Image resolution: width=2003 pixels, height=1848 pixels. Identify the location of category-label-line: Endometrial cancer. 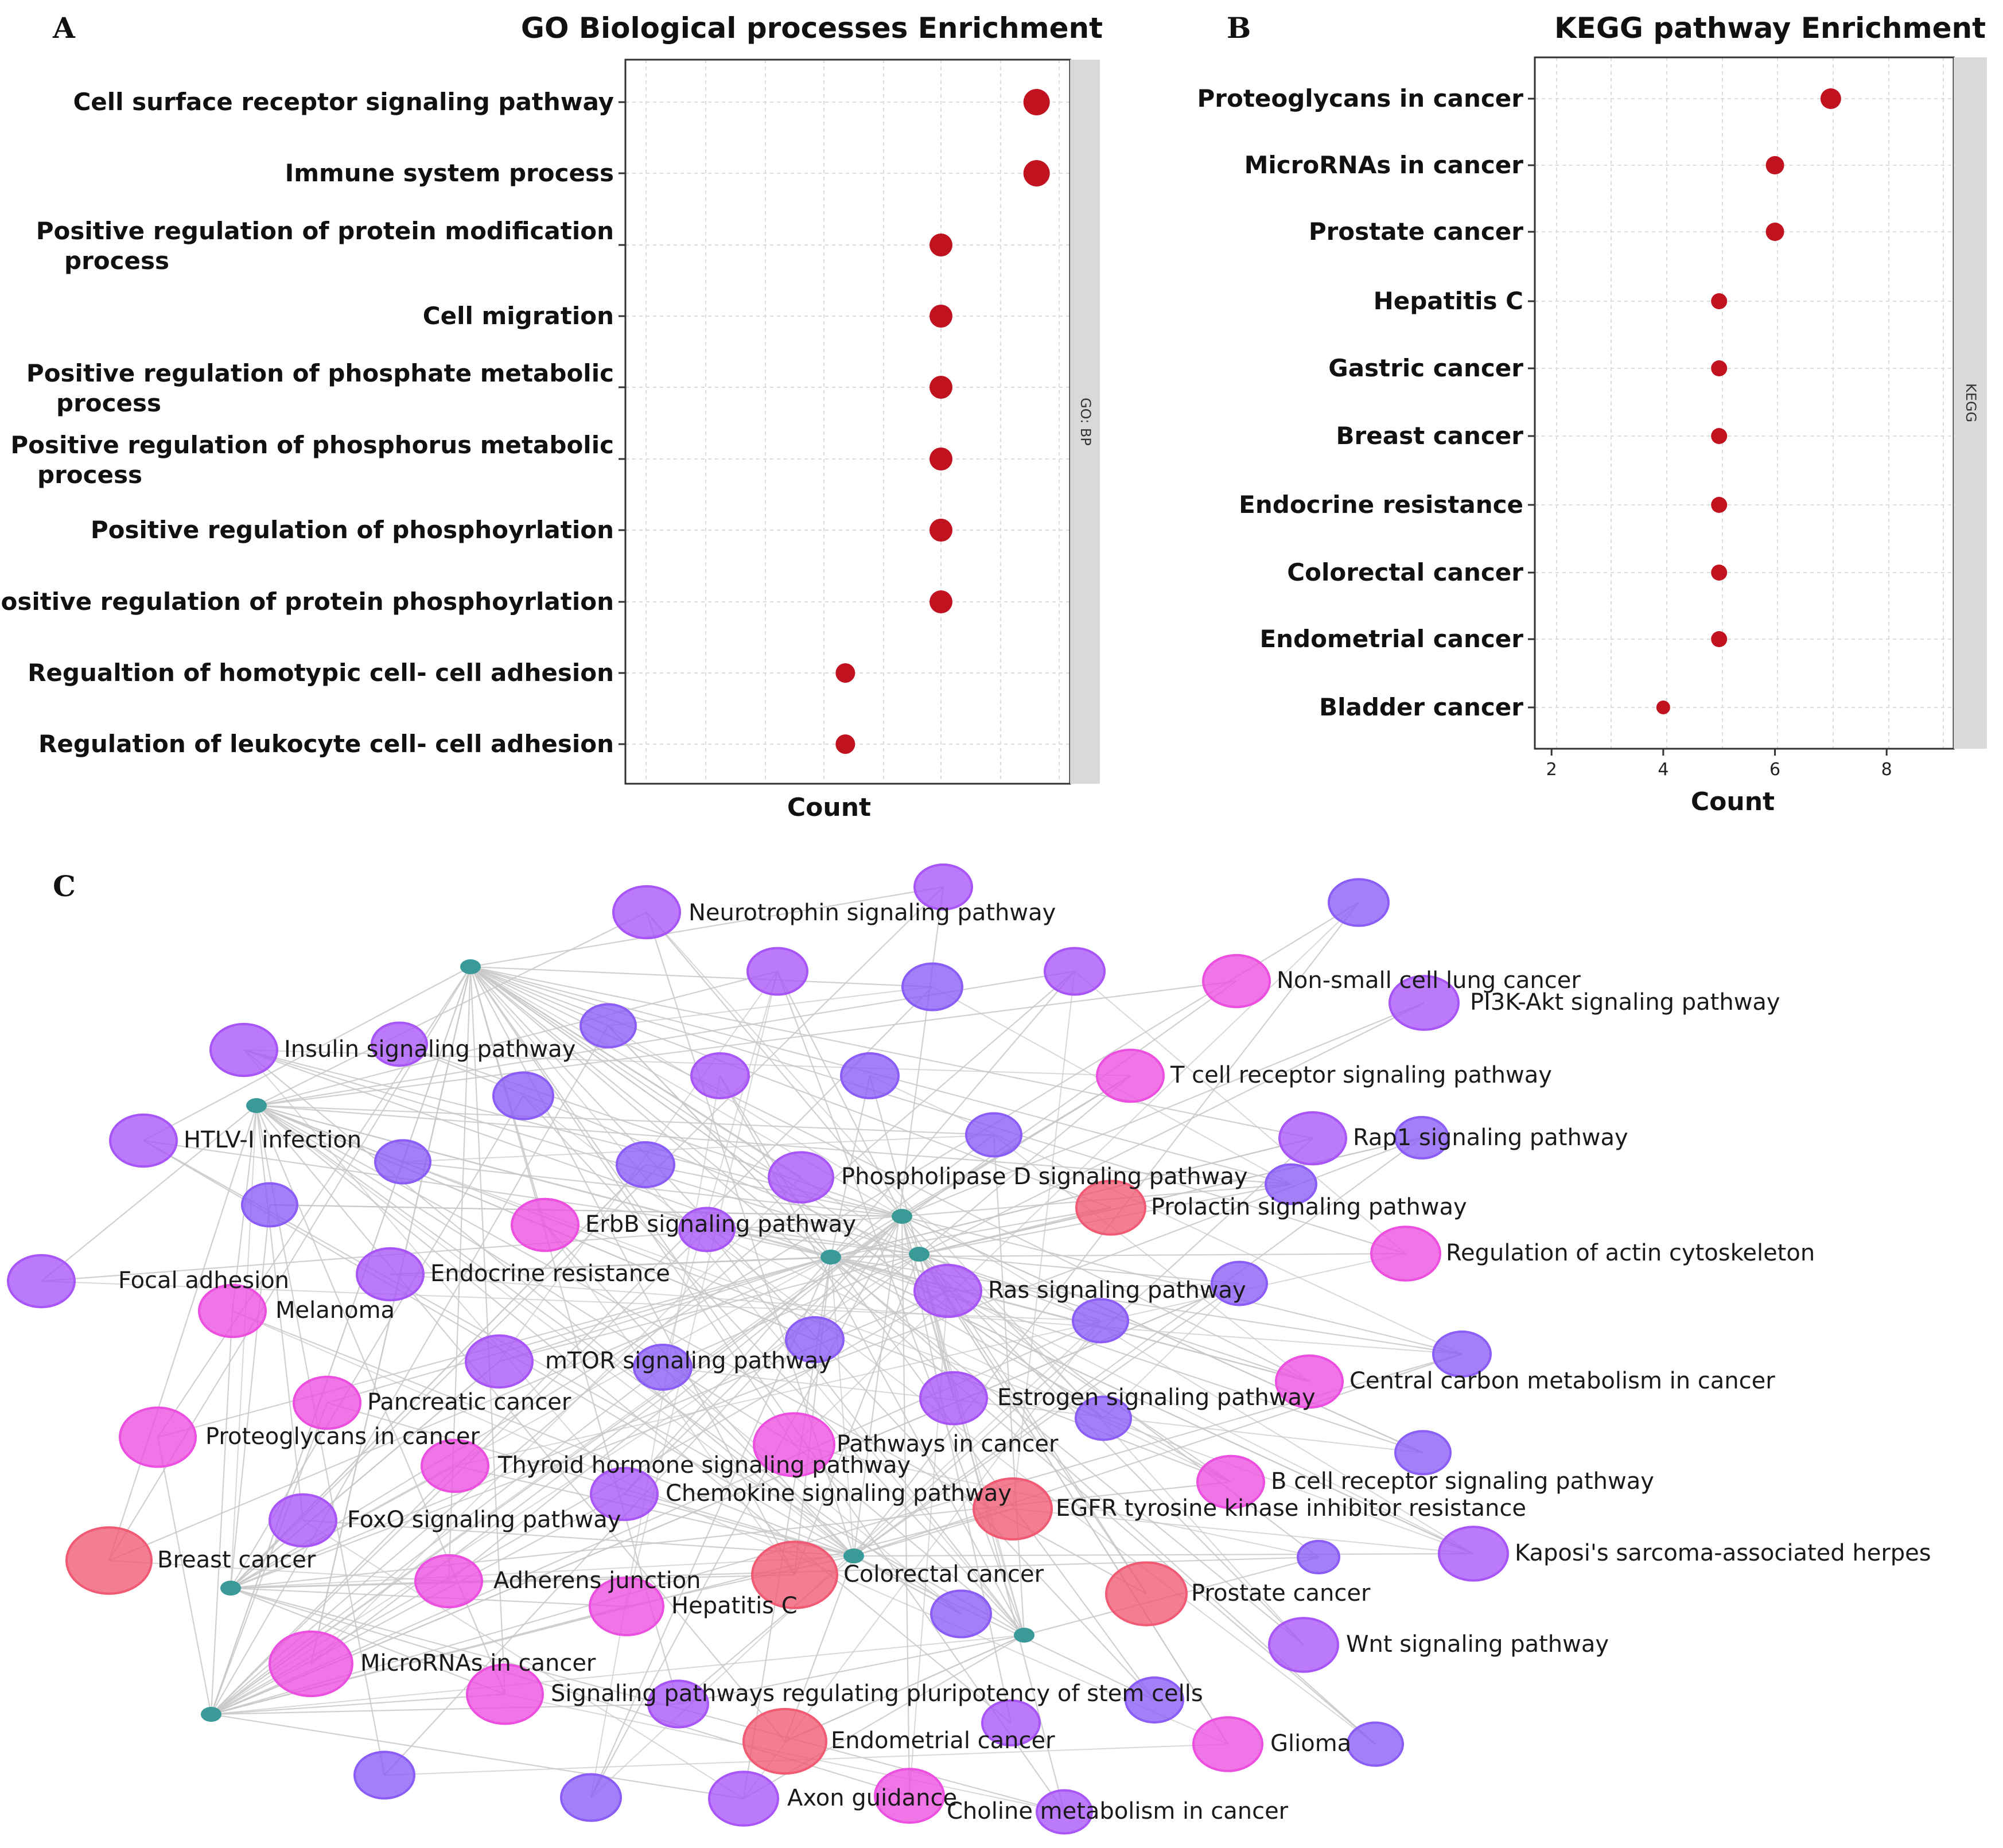
(1391, 639).